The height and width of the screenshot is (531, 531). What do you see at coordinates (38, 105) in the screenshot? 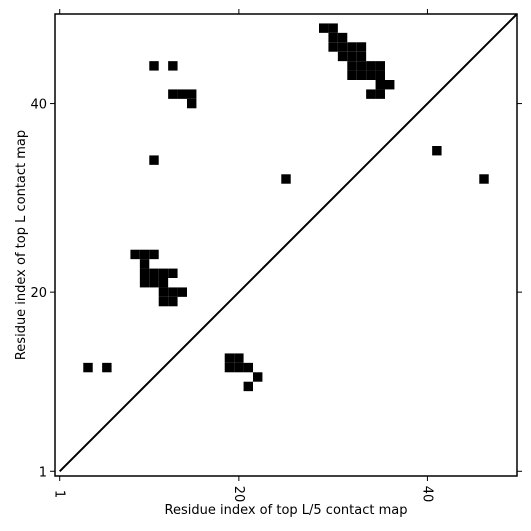
I see `y-tick-label: 40` at bounding box center [38, 105].